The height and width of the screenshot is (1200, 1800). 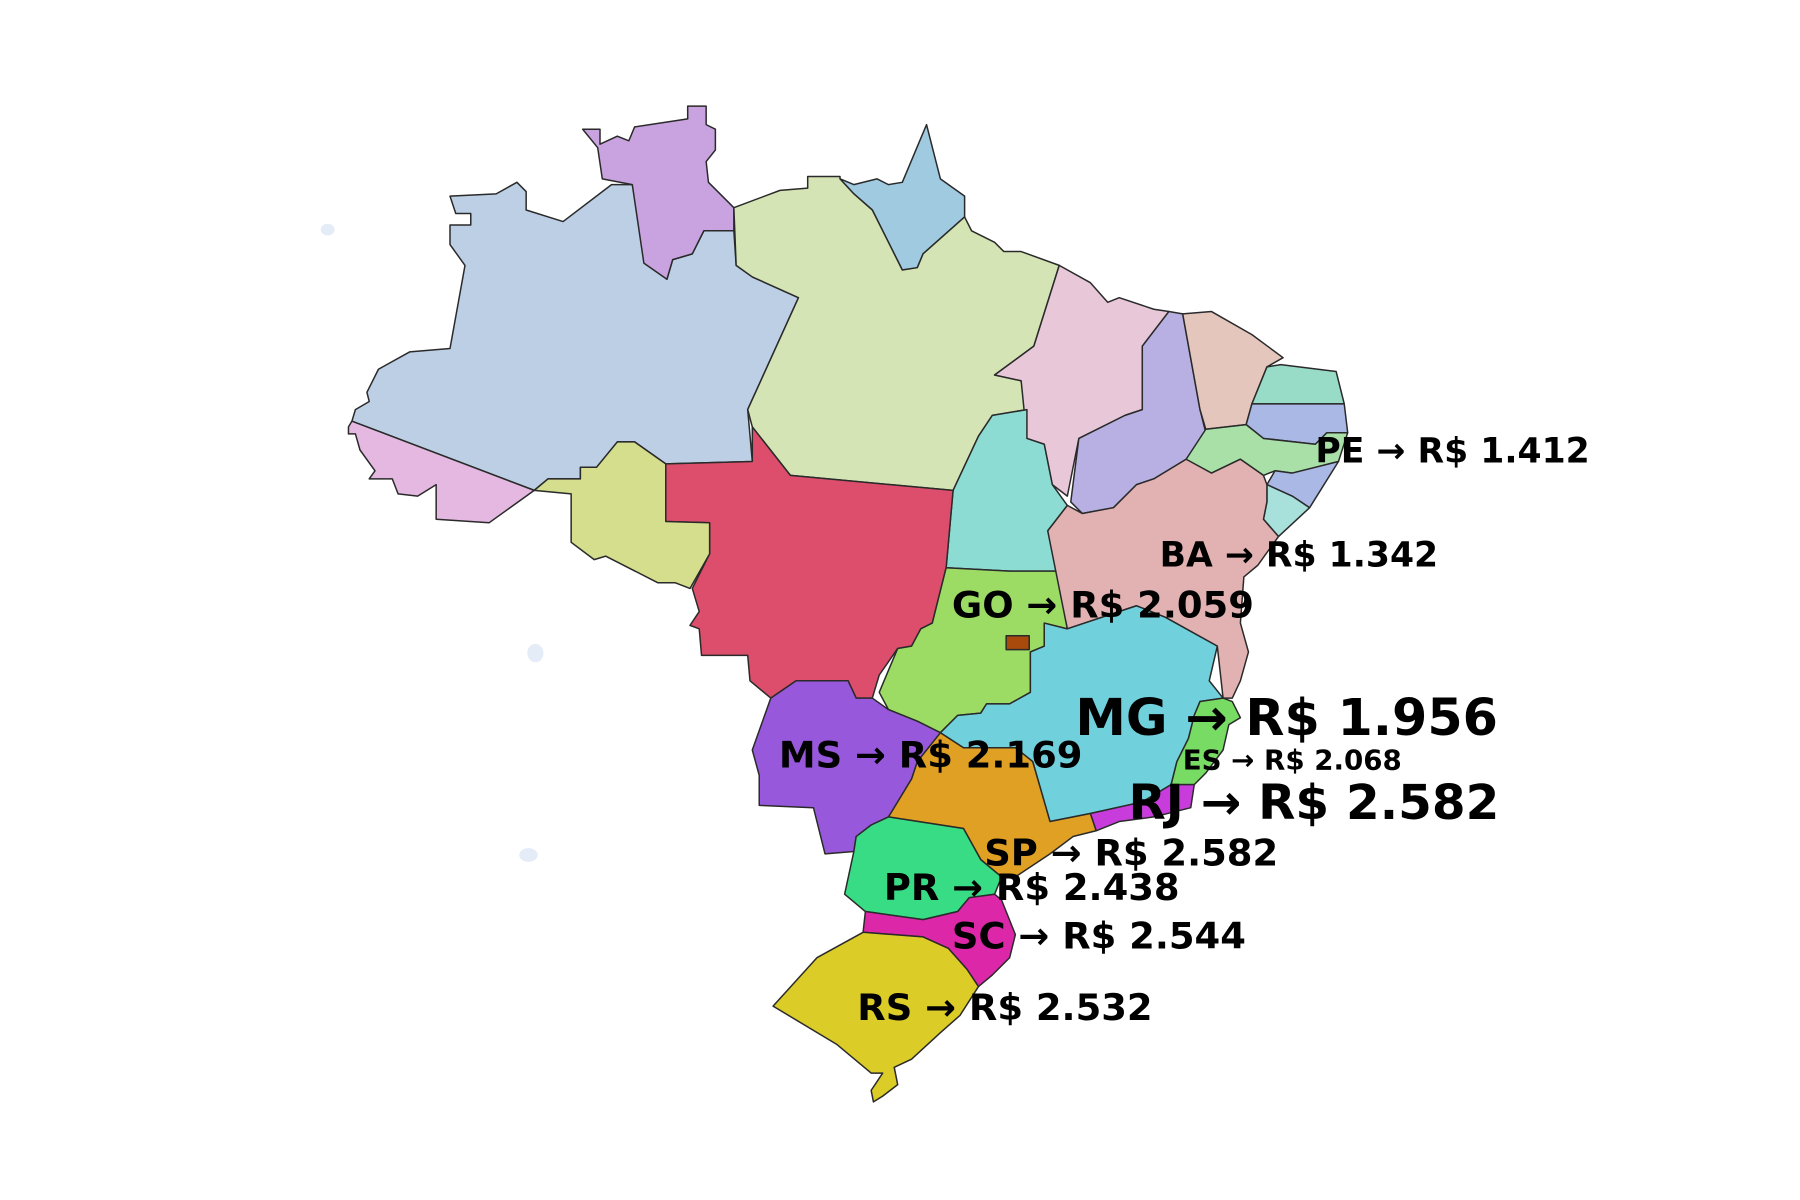 I want to click on label-pr: PR → R$ 2.438, so click(x=1032, y=887).